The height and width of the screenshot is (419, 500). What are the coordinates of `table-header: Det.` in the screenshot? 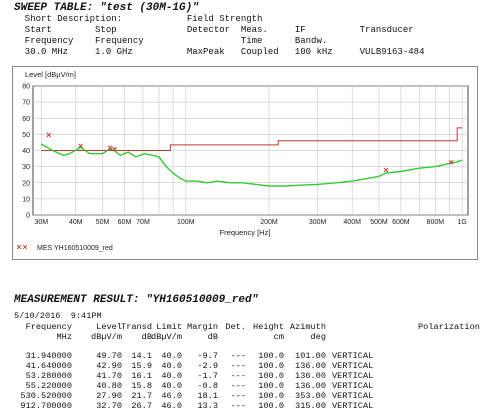 It's located at (235, 327).